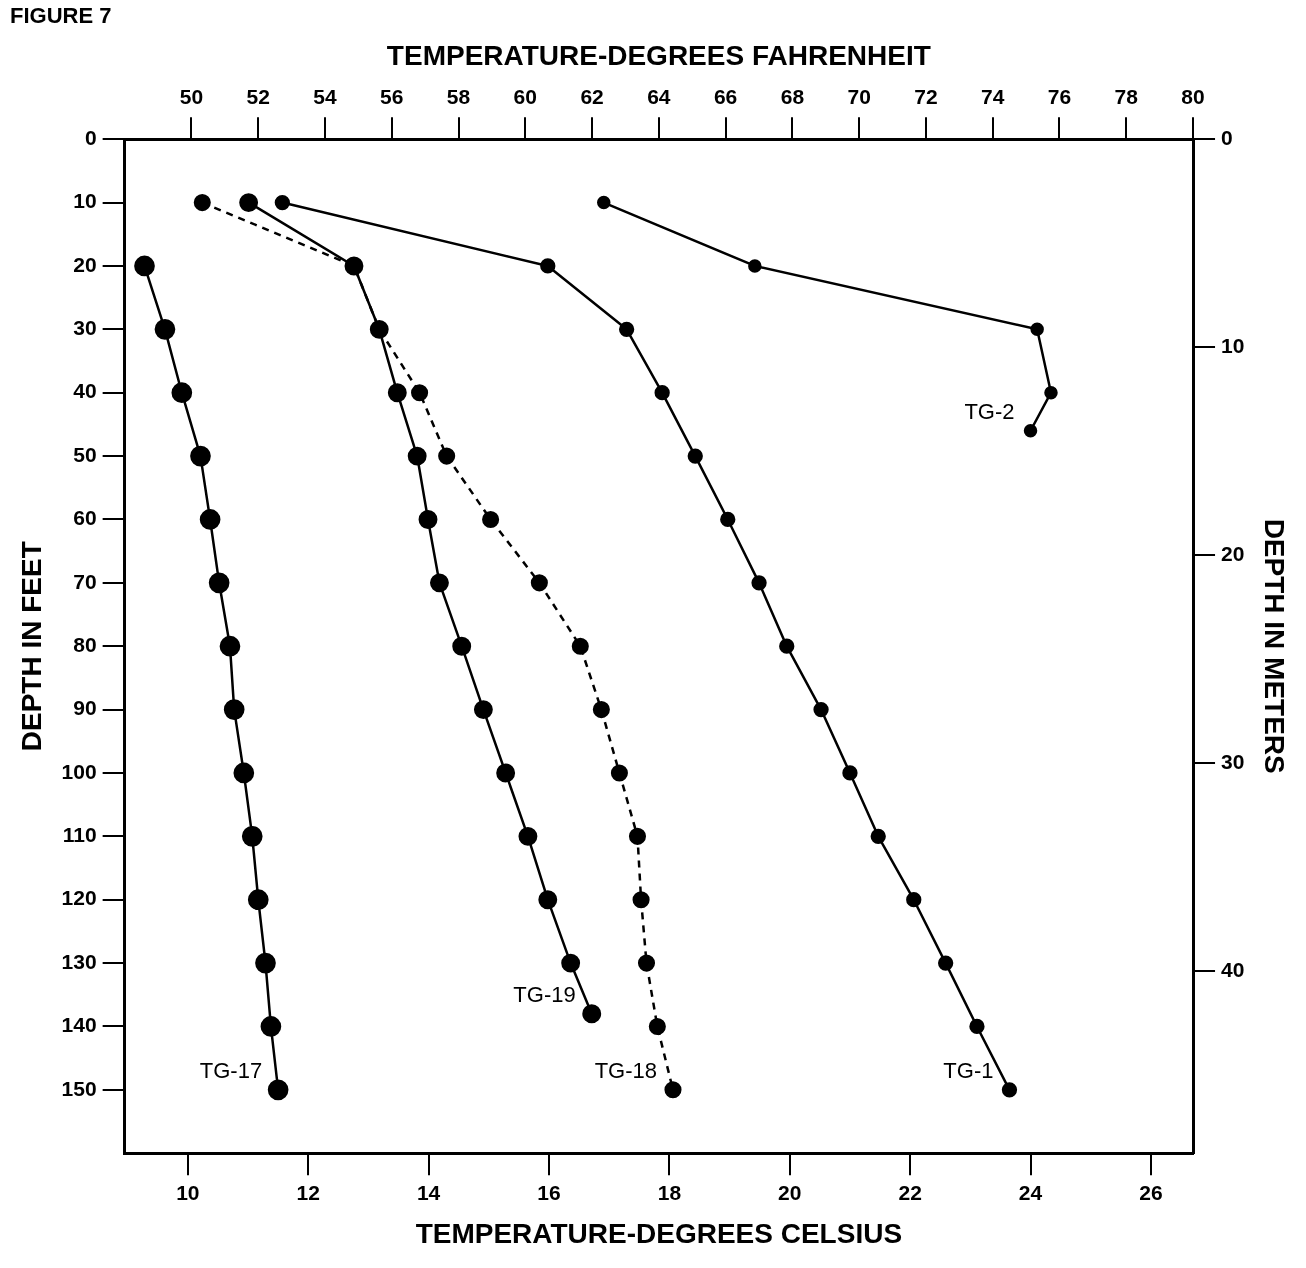  Describe the element at coordinates (85, 201) in the screenshot. I see `y-tick-label: 10` at that location.